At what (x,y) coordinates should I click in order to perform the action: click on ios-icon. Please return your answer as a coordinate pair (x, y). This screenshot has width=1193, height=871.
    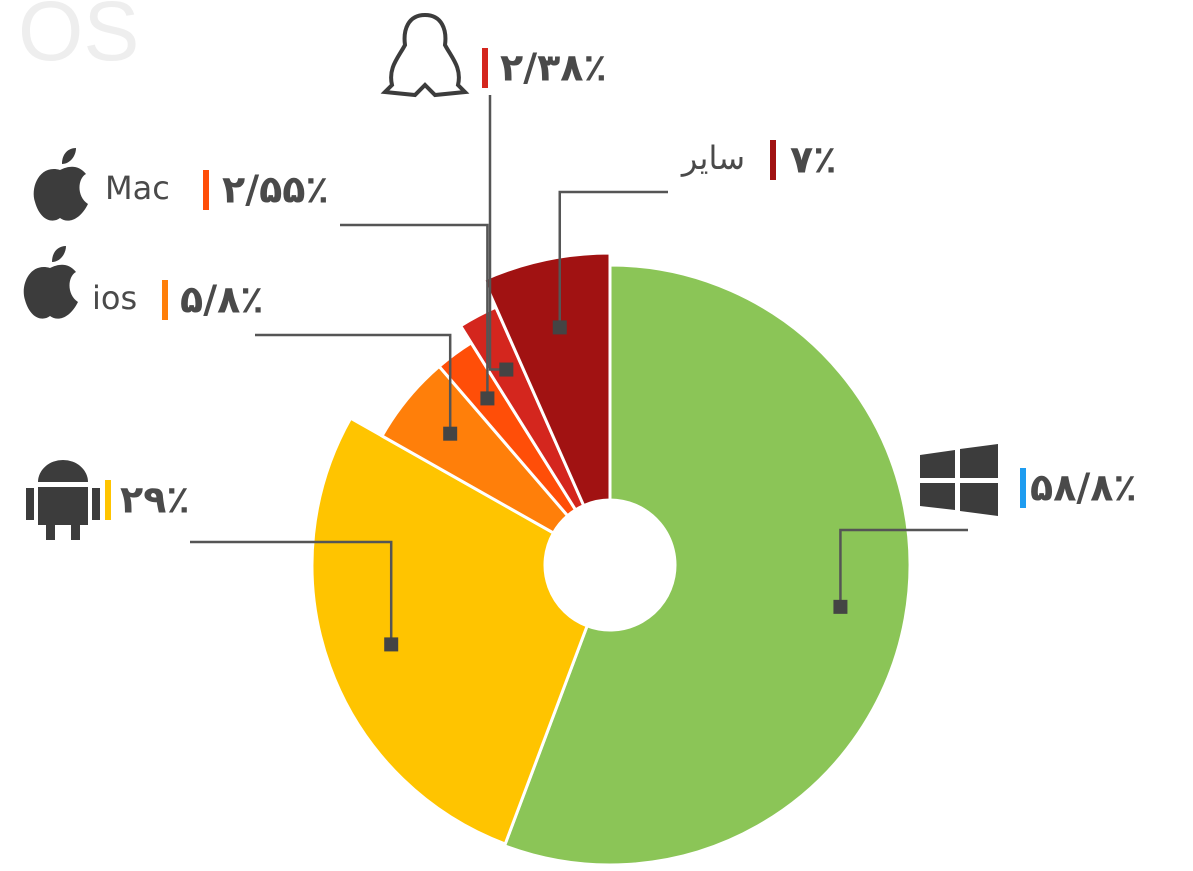
    Looking at the image, I should click on (50, 282).